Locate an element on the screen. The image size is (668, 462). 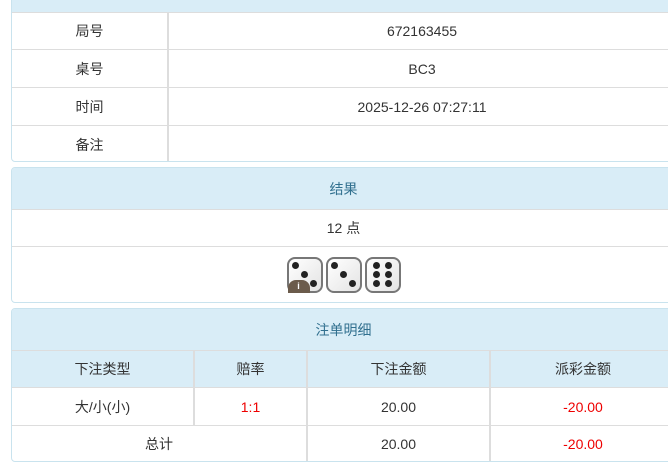
table-row: 大/小(小) 1:1 20.00 -20.00 is located at coordinates (340, 406).